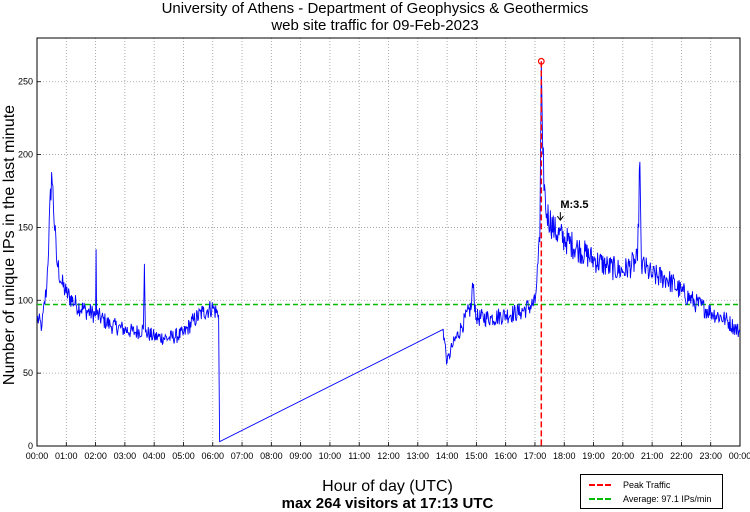 This screenshot has width=750, height=512. I want to click on x-tick-label: 02:00, so click(95, 456).